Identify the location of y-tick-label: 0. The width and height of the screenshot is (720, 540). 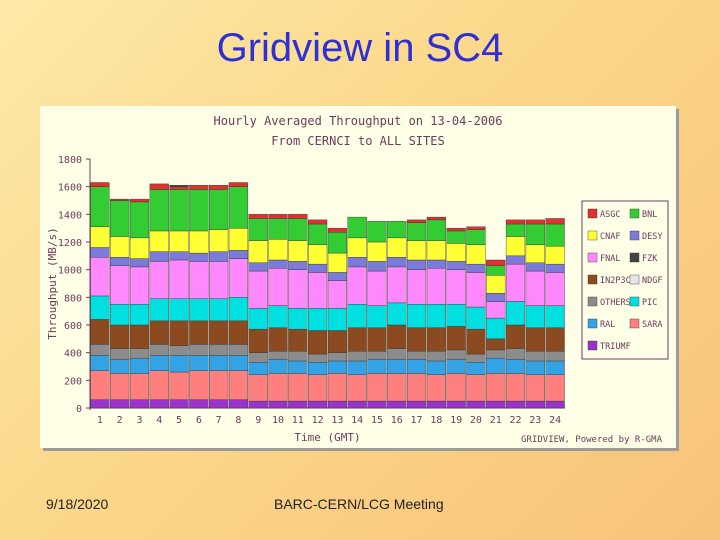
(79, 409).